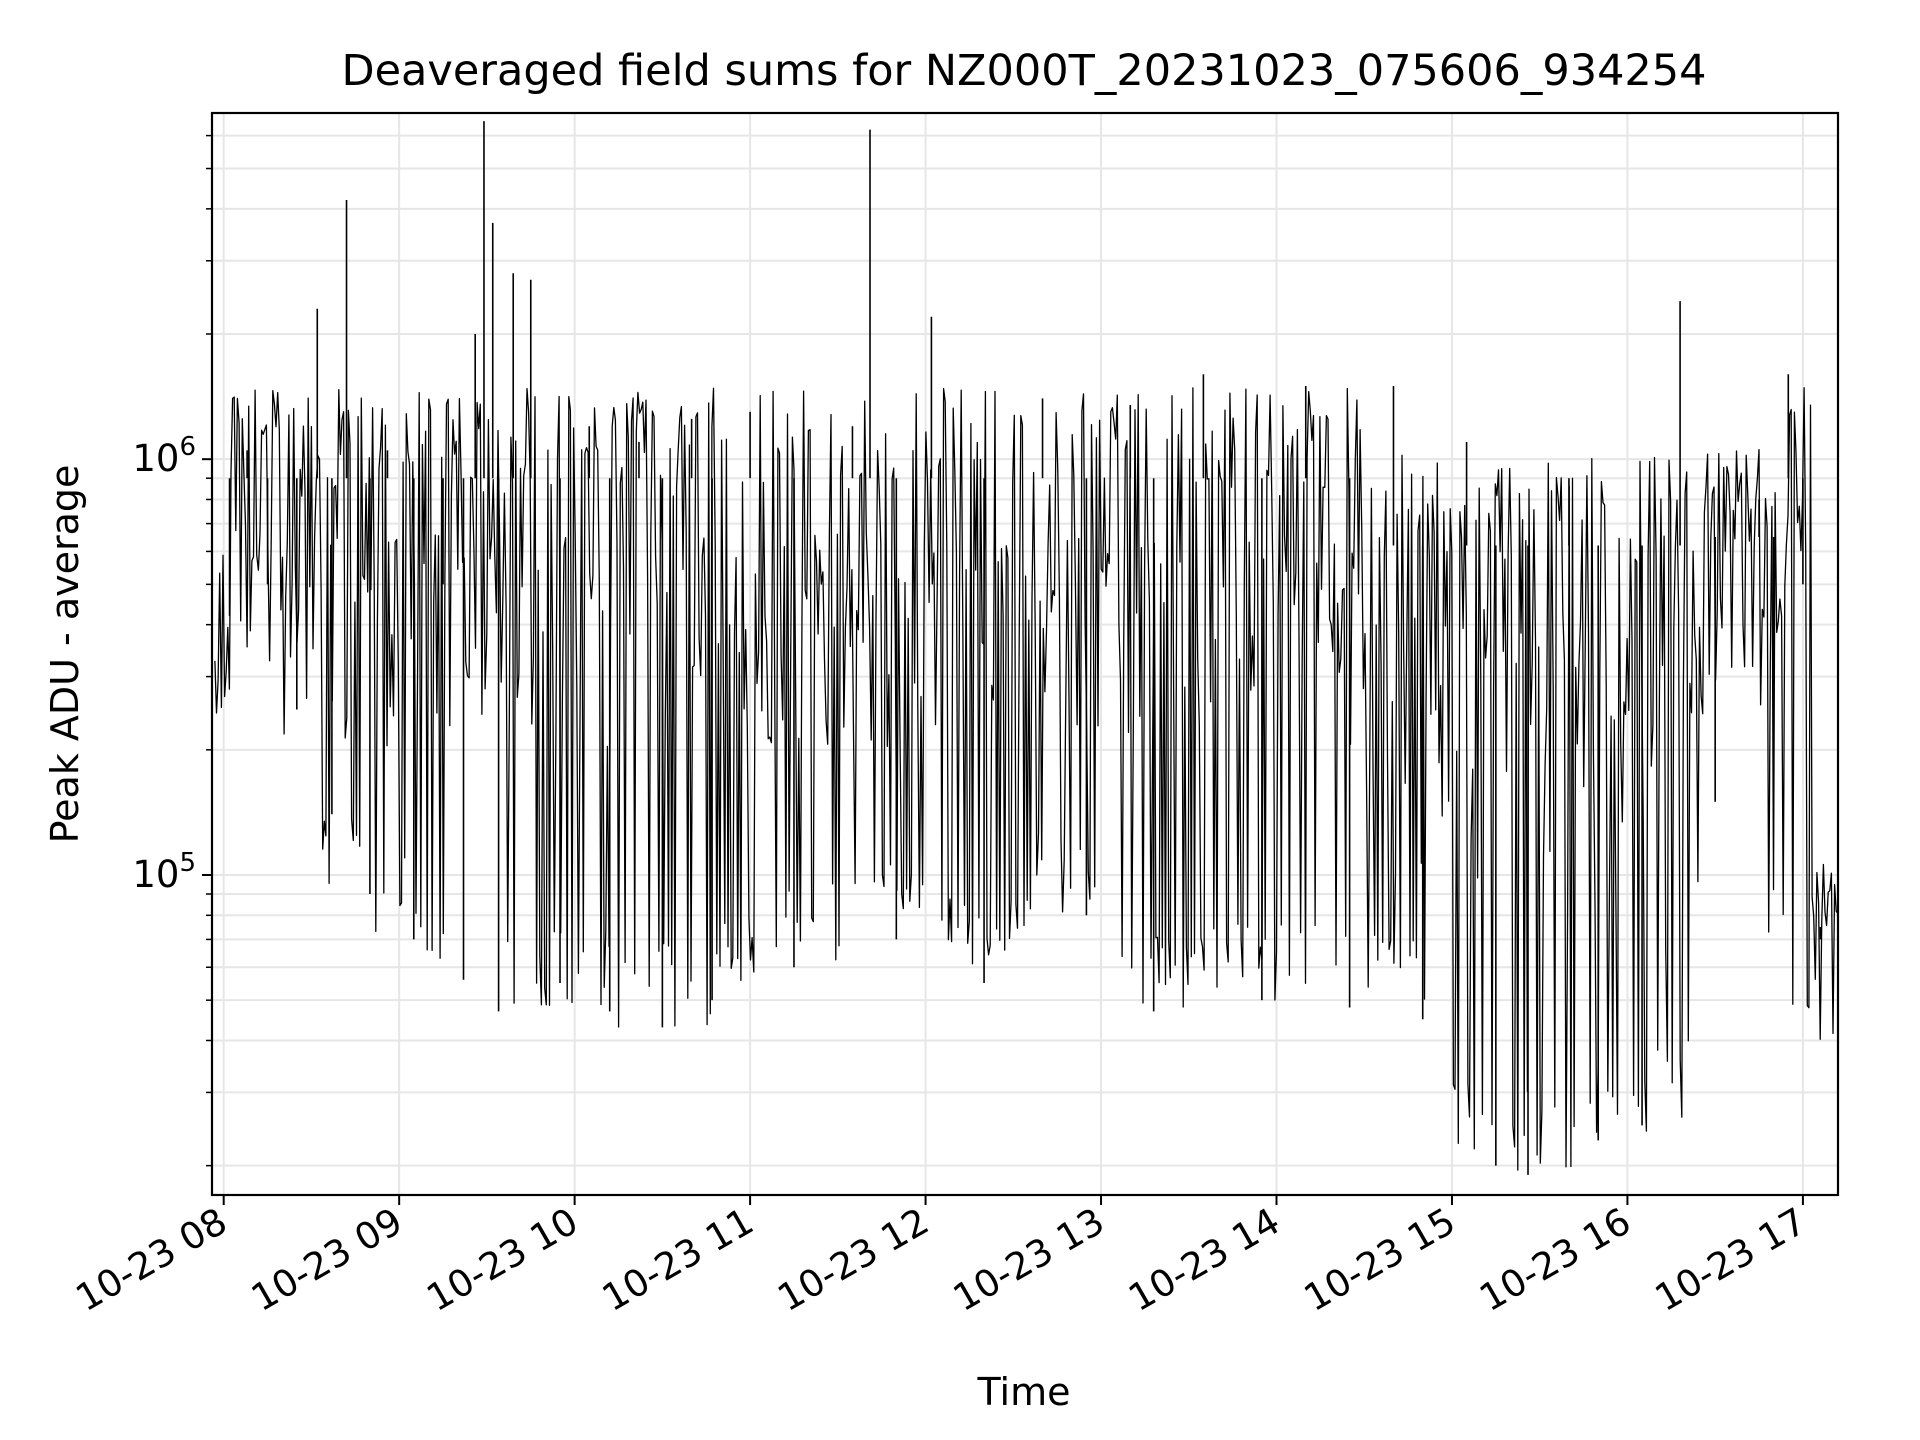 The height and width of the screenshot is (1440, 1920). I want to click on y-axis-label: Peak ADU - average, so click(65, 654).